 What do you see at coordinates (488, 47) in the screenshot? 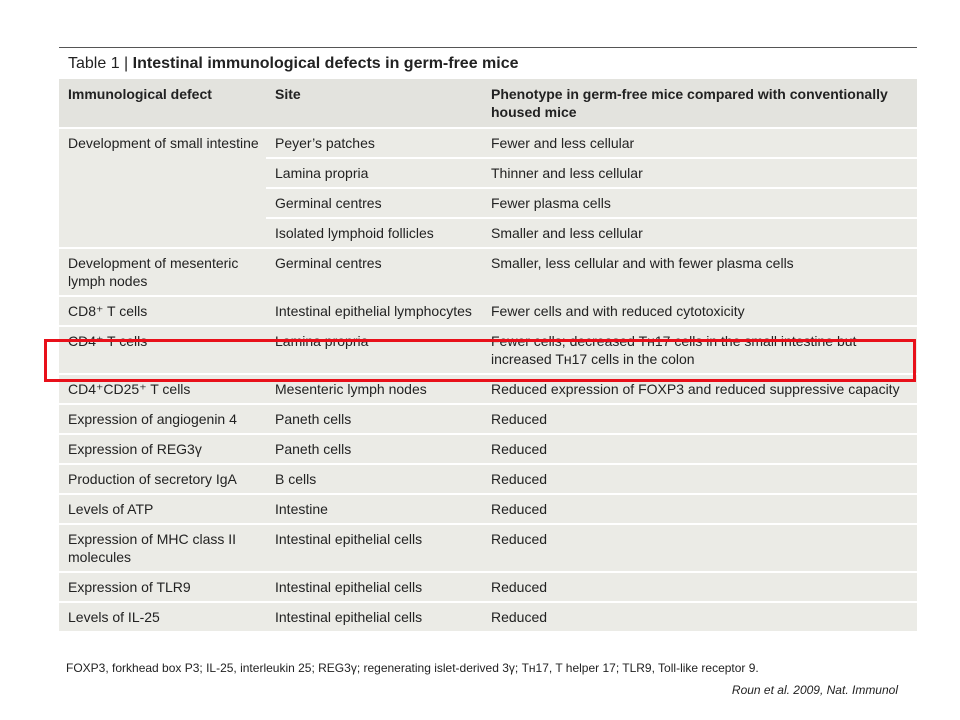
I see `top-rule` at bounding box center [488, 47].